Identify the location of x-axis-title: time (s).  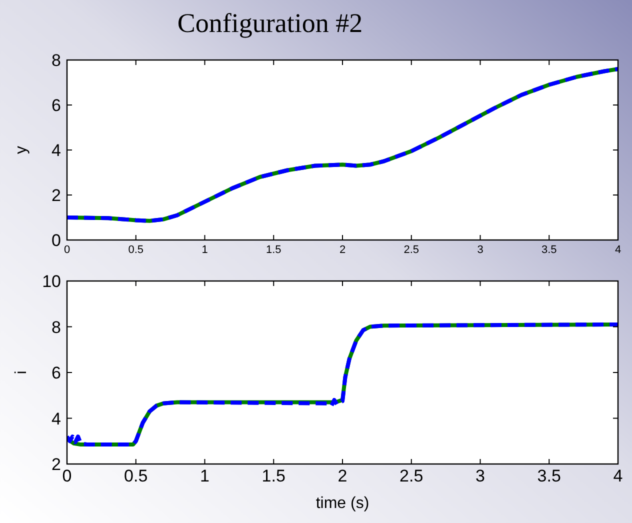
(343, 503).